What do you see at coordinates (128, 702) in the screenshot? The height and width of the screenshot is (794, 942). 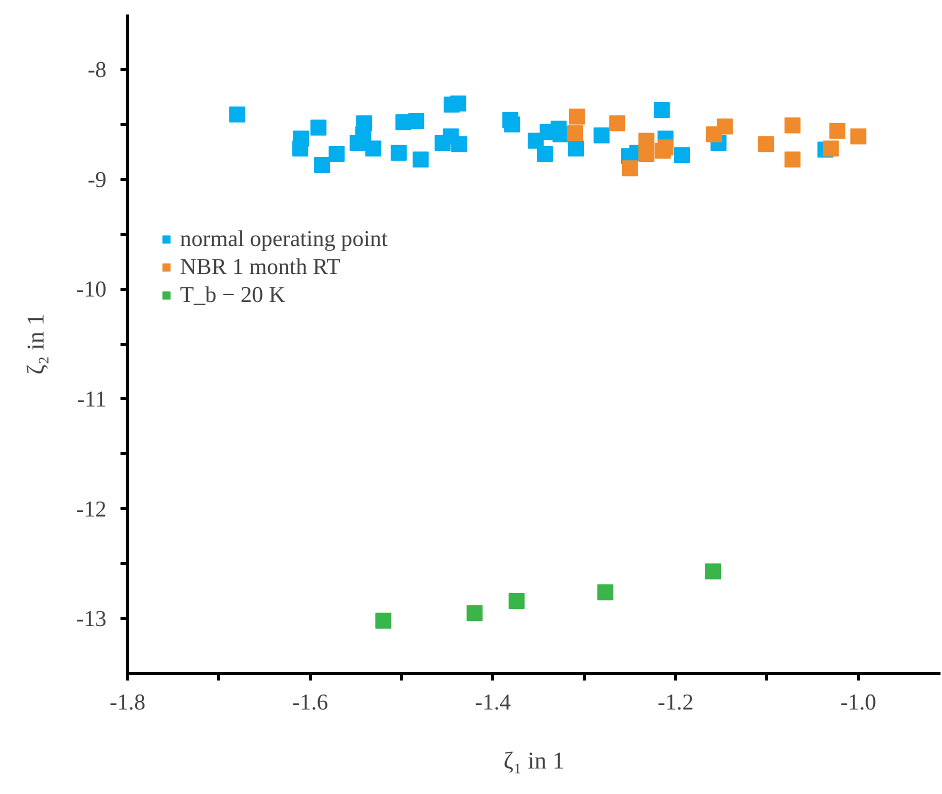 I see `x-tick-label: -1.8` at bounding box center [128, 702].